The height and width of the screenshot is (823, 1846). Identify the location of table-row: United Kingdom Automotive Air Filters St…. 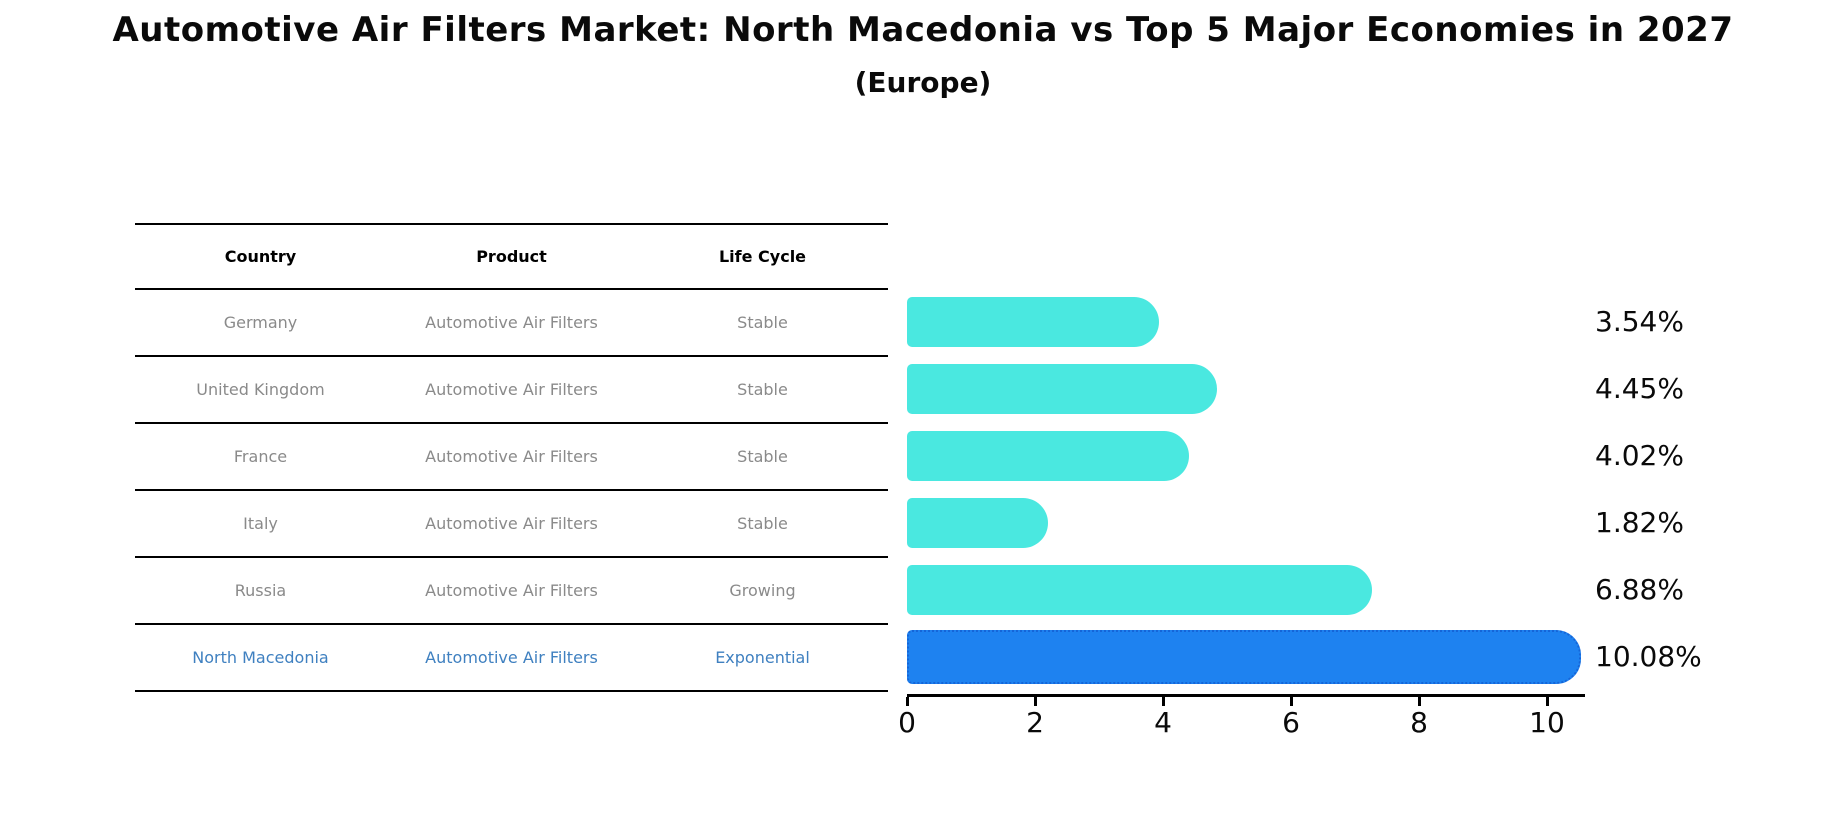
(511, 390).